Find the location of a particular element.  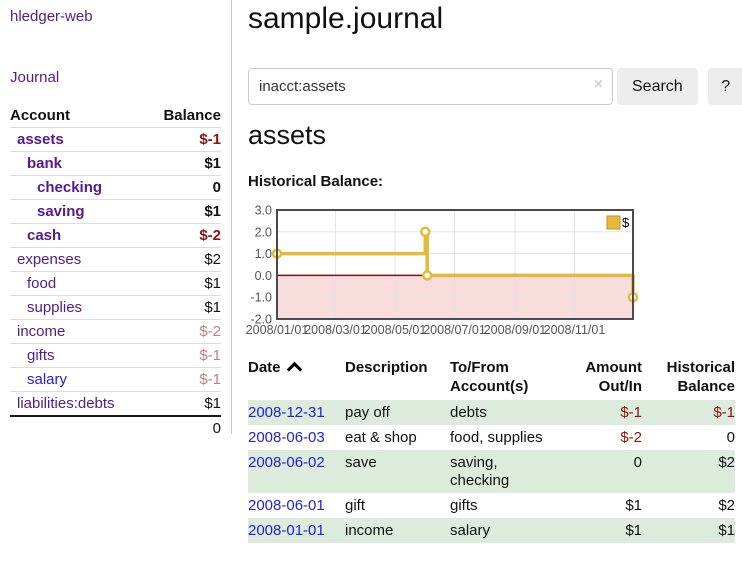

transaction-accounts: gifts is located at coordinates (464, 505).